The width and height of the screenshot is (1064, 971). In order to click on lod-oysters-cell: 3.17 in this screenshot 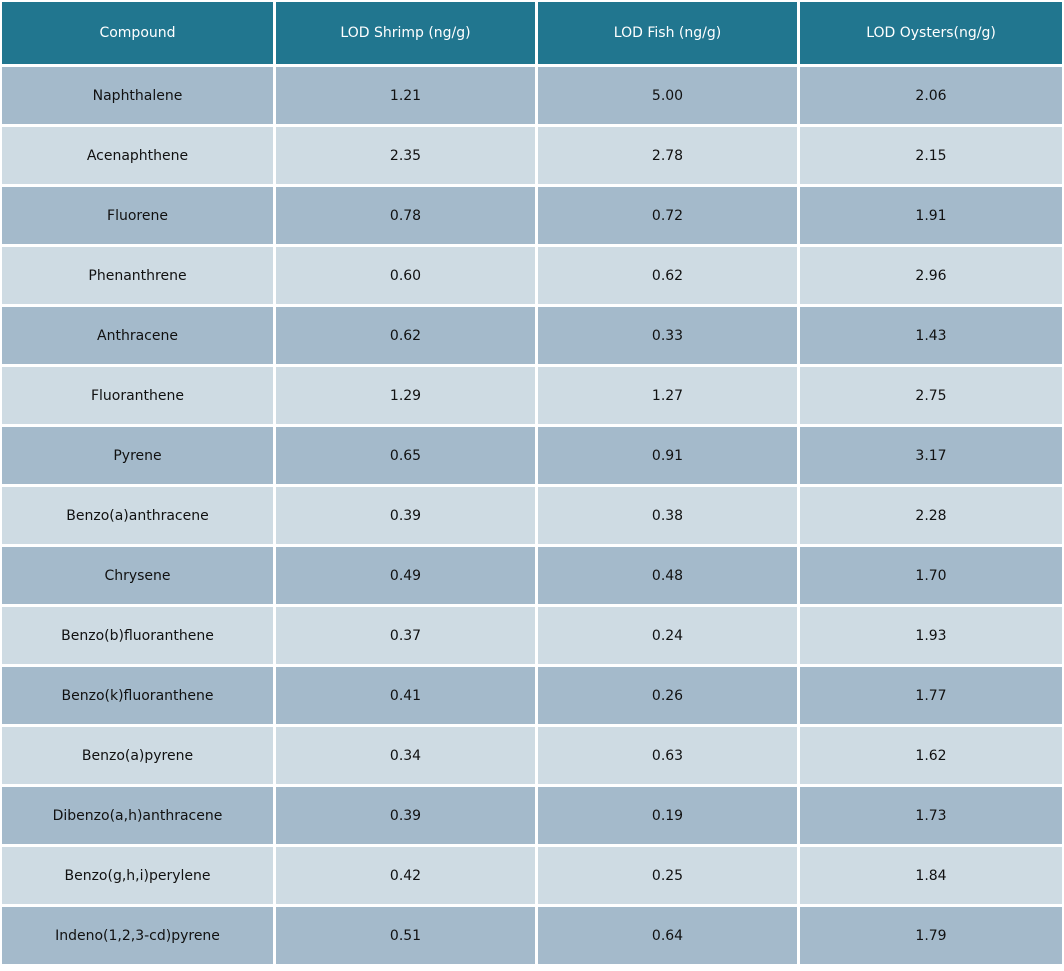, I will do `click(931, 457)`.